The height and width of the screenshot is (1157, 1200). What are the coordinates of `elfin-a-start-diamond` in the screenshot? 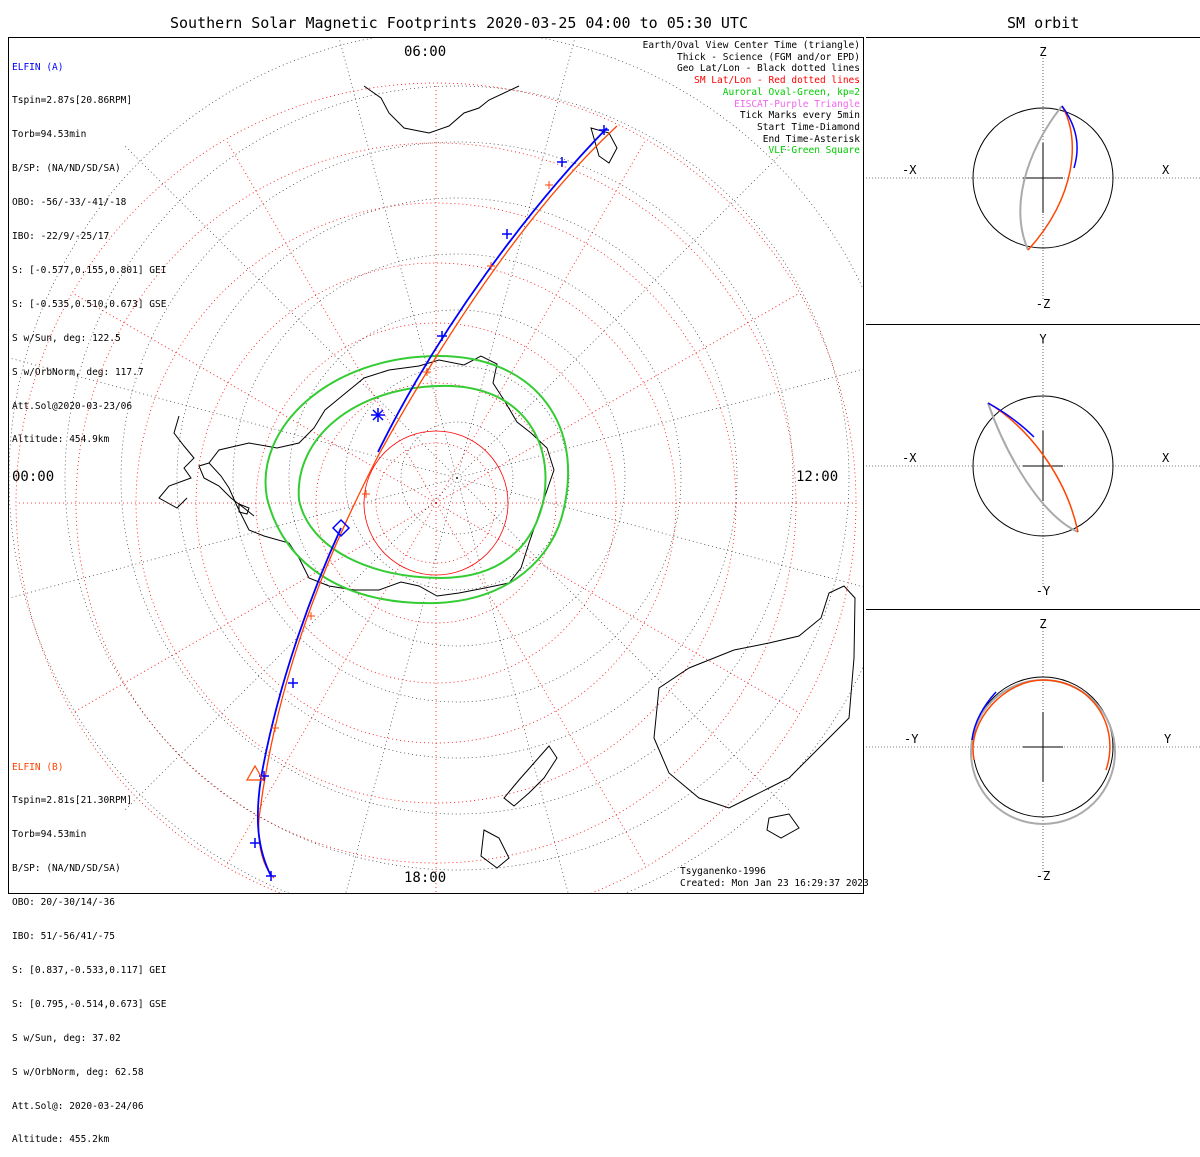 It's located at (341, 528).